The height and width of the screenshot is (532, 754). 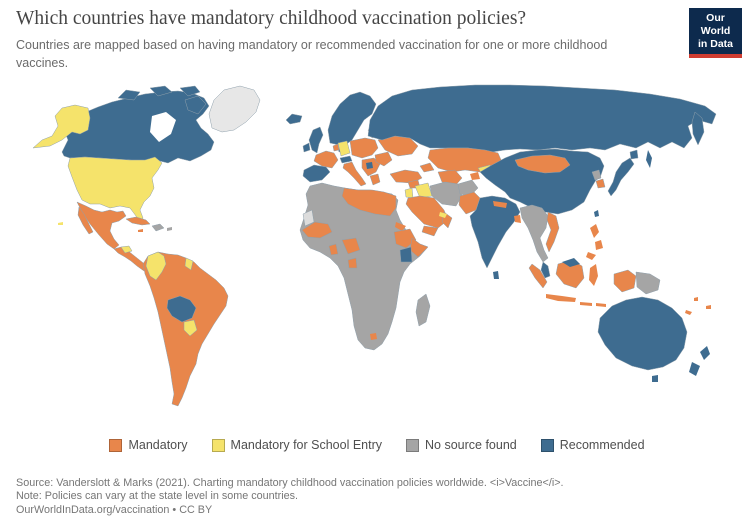 What do you see at coordinates (517, 219) in the screenshot?
I see `country-bangladesh` at bounding box center [517, 219].